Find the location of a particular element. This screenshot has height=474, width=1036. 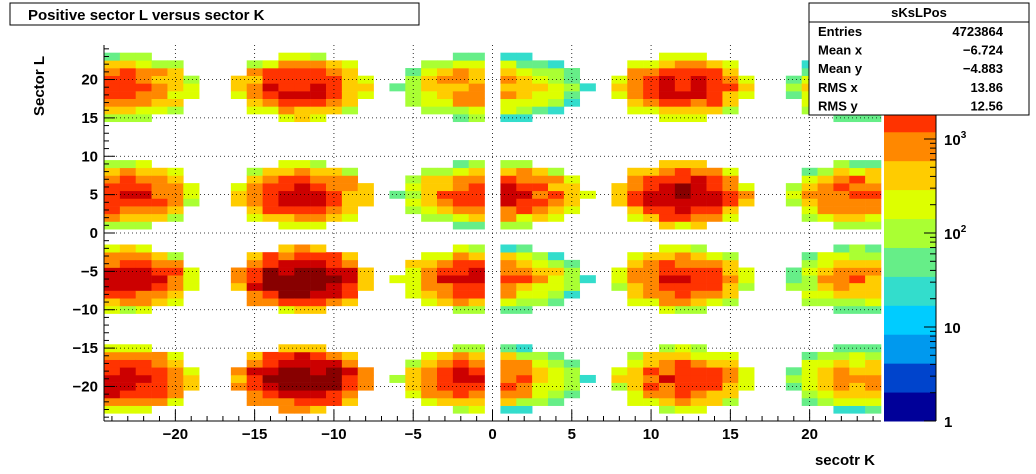

y-tick-label: 5 is located at coordinates (94, 195).